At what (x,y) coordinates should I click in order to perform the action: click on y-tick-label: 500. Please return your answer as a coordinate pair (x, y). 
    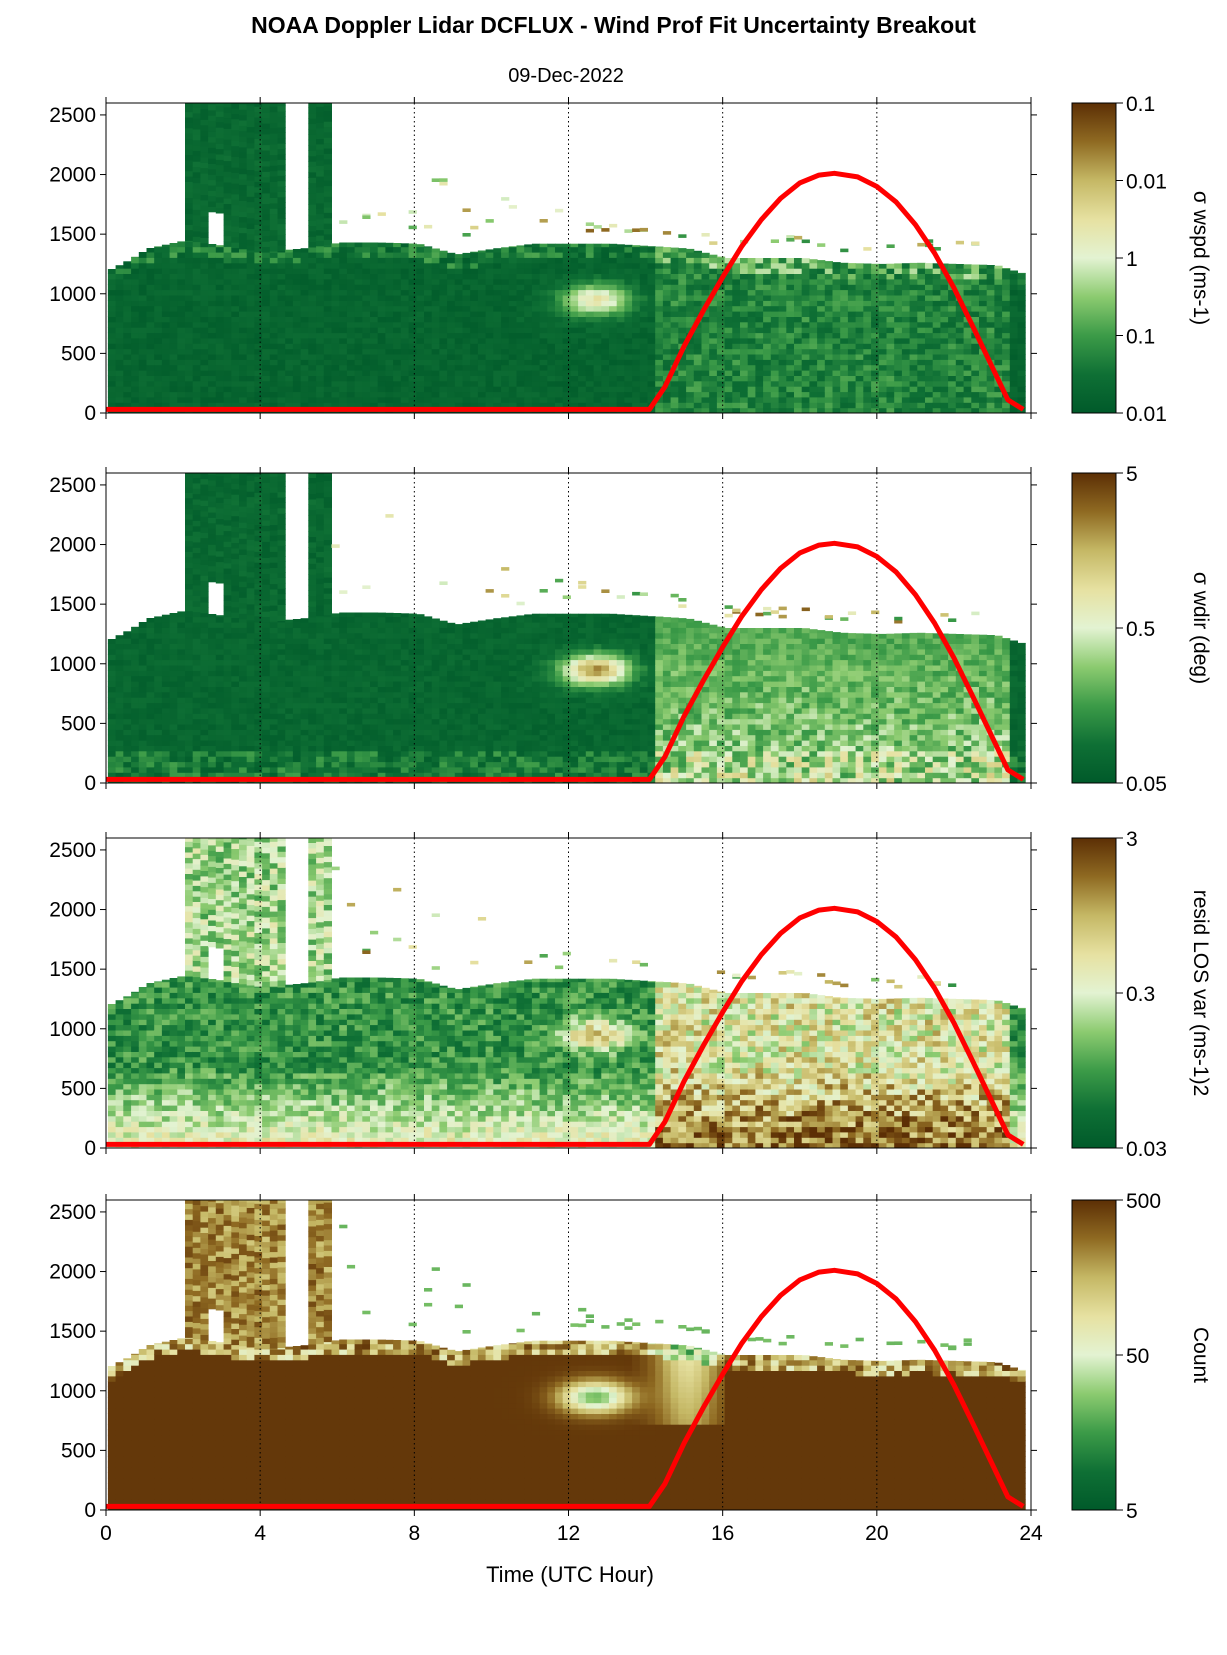
    Looking at the image, I should click on (78, 353).